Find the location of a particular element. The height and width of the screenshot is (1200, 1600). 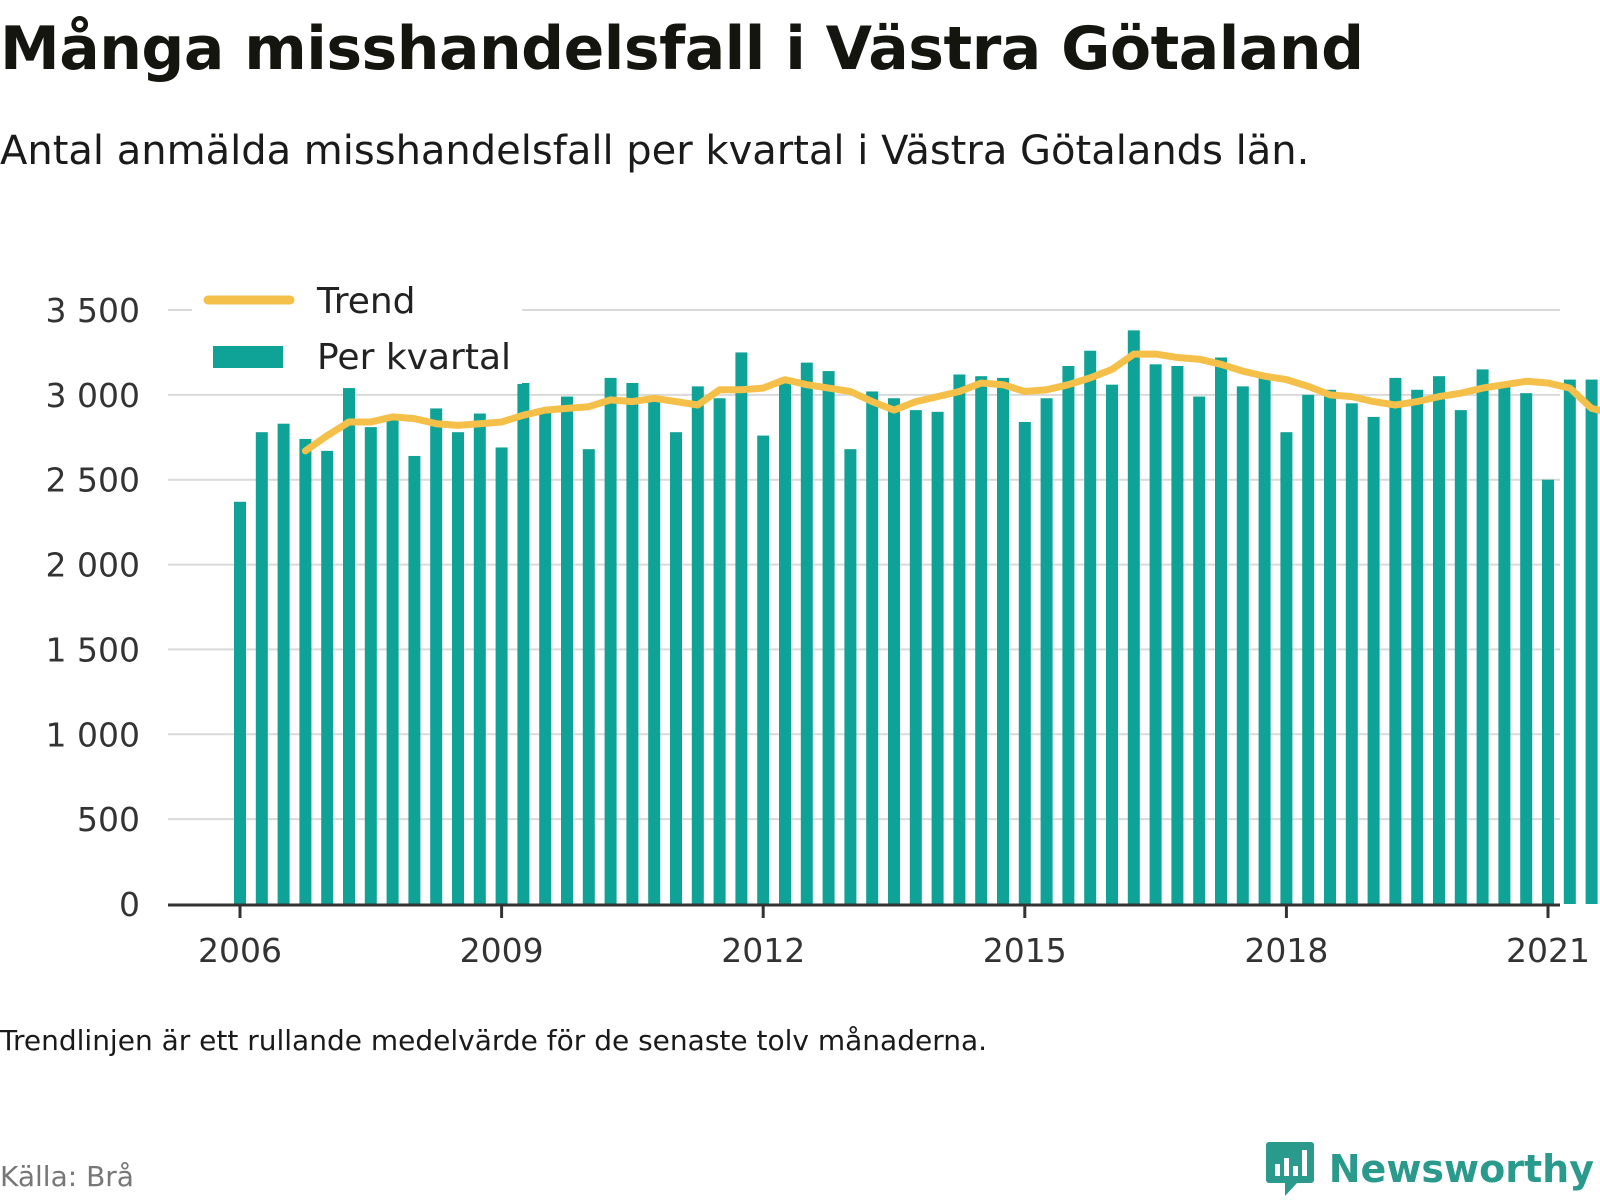

x-tick-label: 2006 is located at coordinates (240, 950).